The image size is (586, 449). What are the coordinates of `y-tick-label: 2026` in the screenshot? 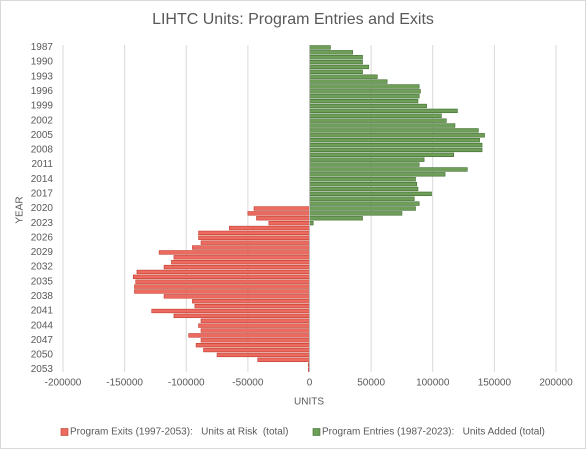 It's located at (42, 237).